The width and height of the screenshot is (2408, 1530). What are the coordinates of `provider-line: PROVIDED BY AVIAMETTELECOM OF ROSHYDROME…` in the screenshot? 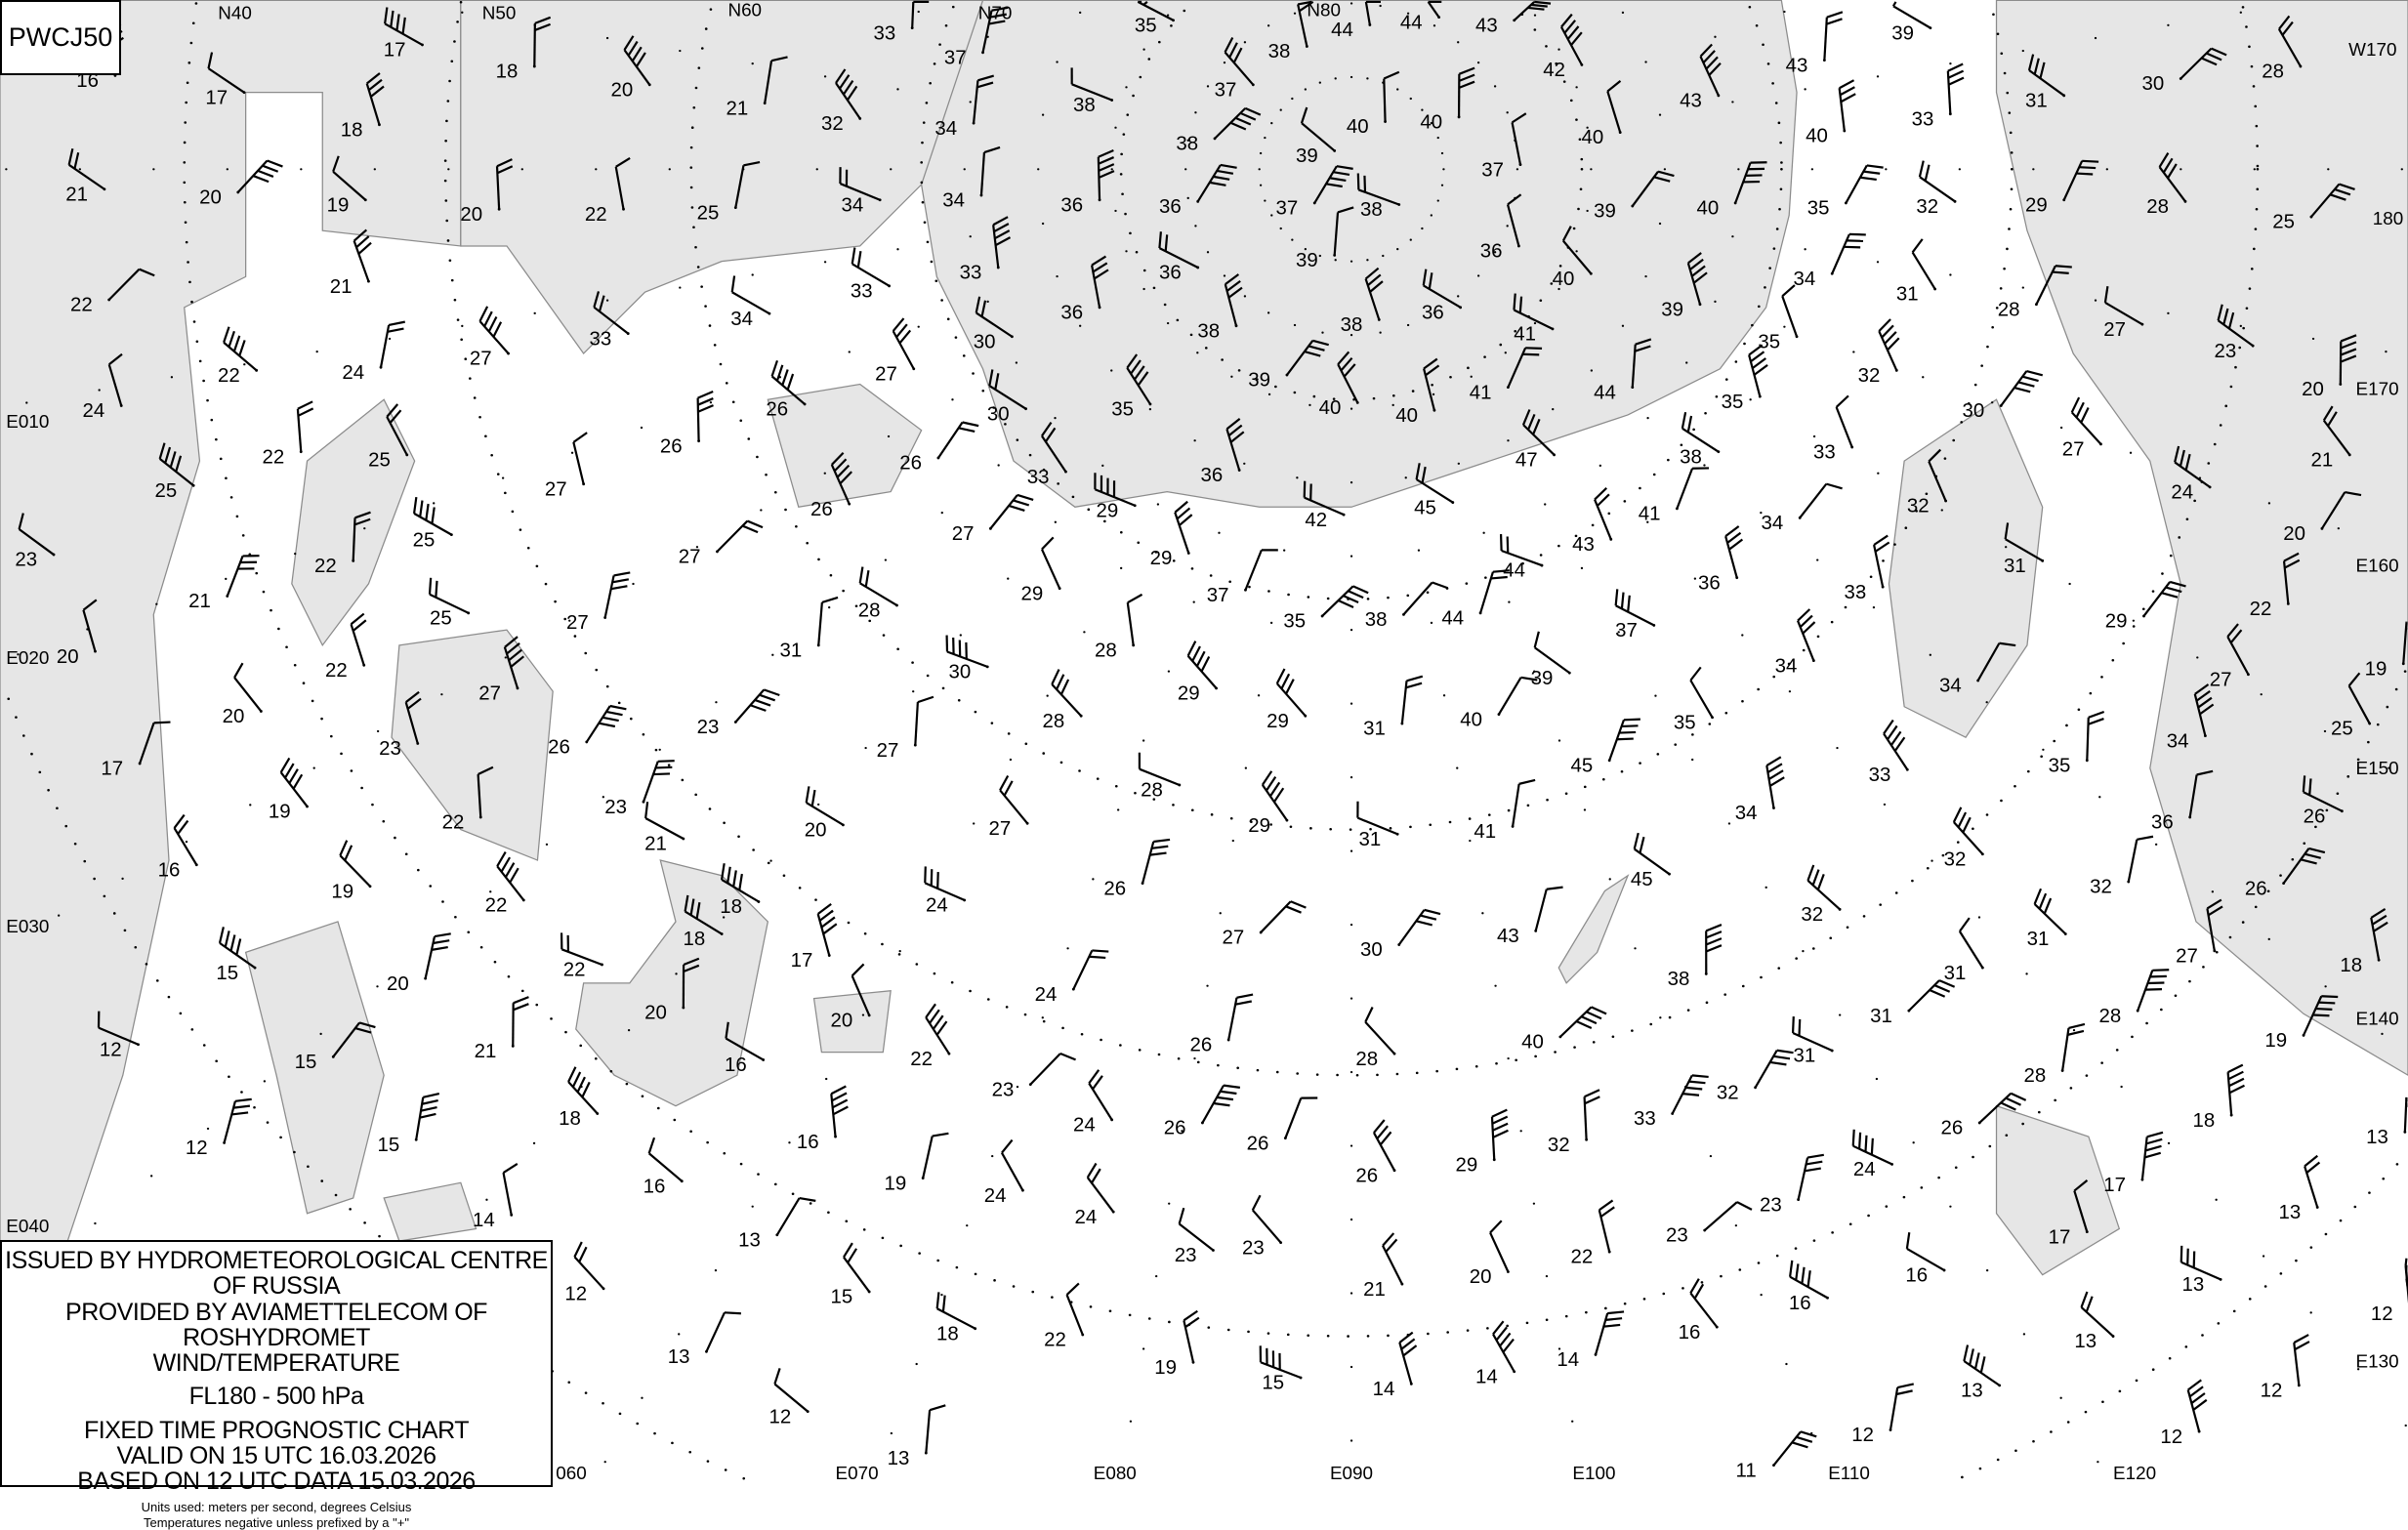 It's located at (277, 1325).